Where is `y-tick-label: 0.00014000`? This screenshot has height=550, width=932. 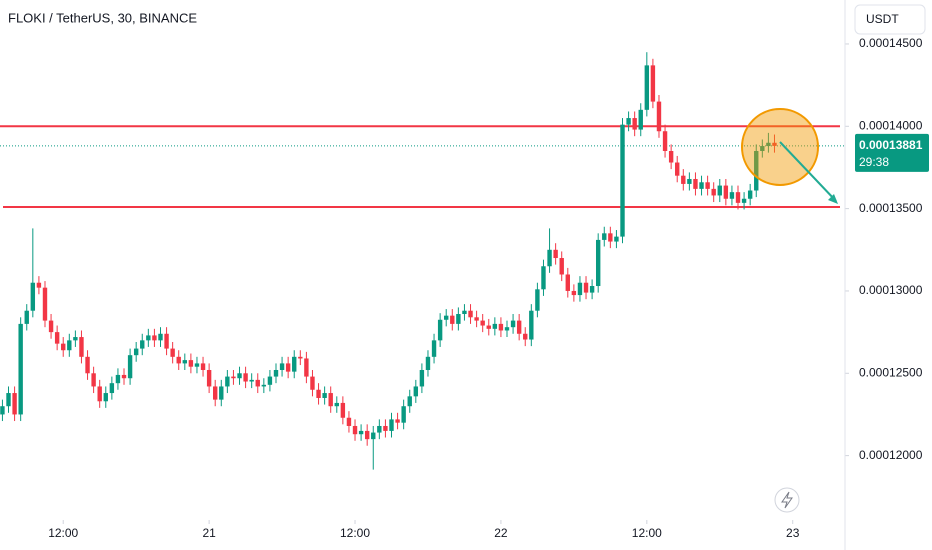 y-tick-label: 0.00014000 is located at coordinates (891, 125).